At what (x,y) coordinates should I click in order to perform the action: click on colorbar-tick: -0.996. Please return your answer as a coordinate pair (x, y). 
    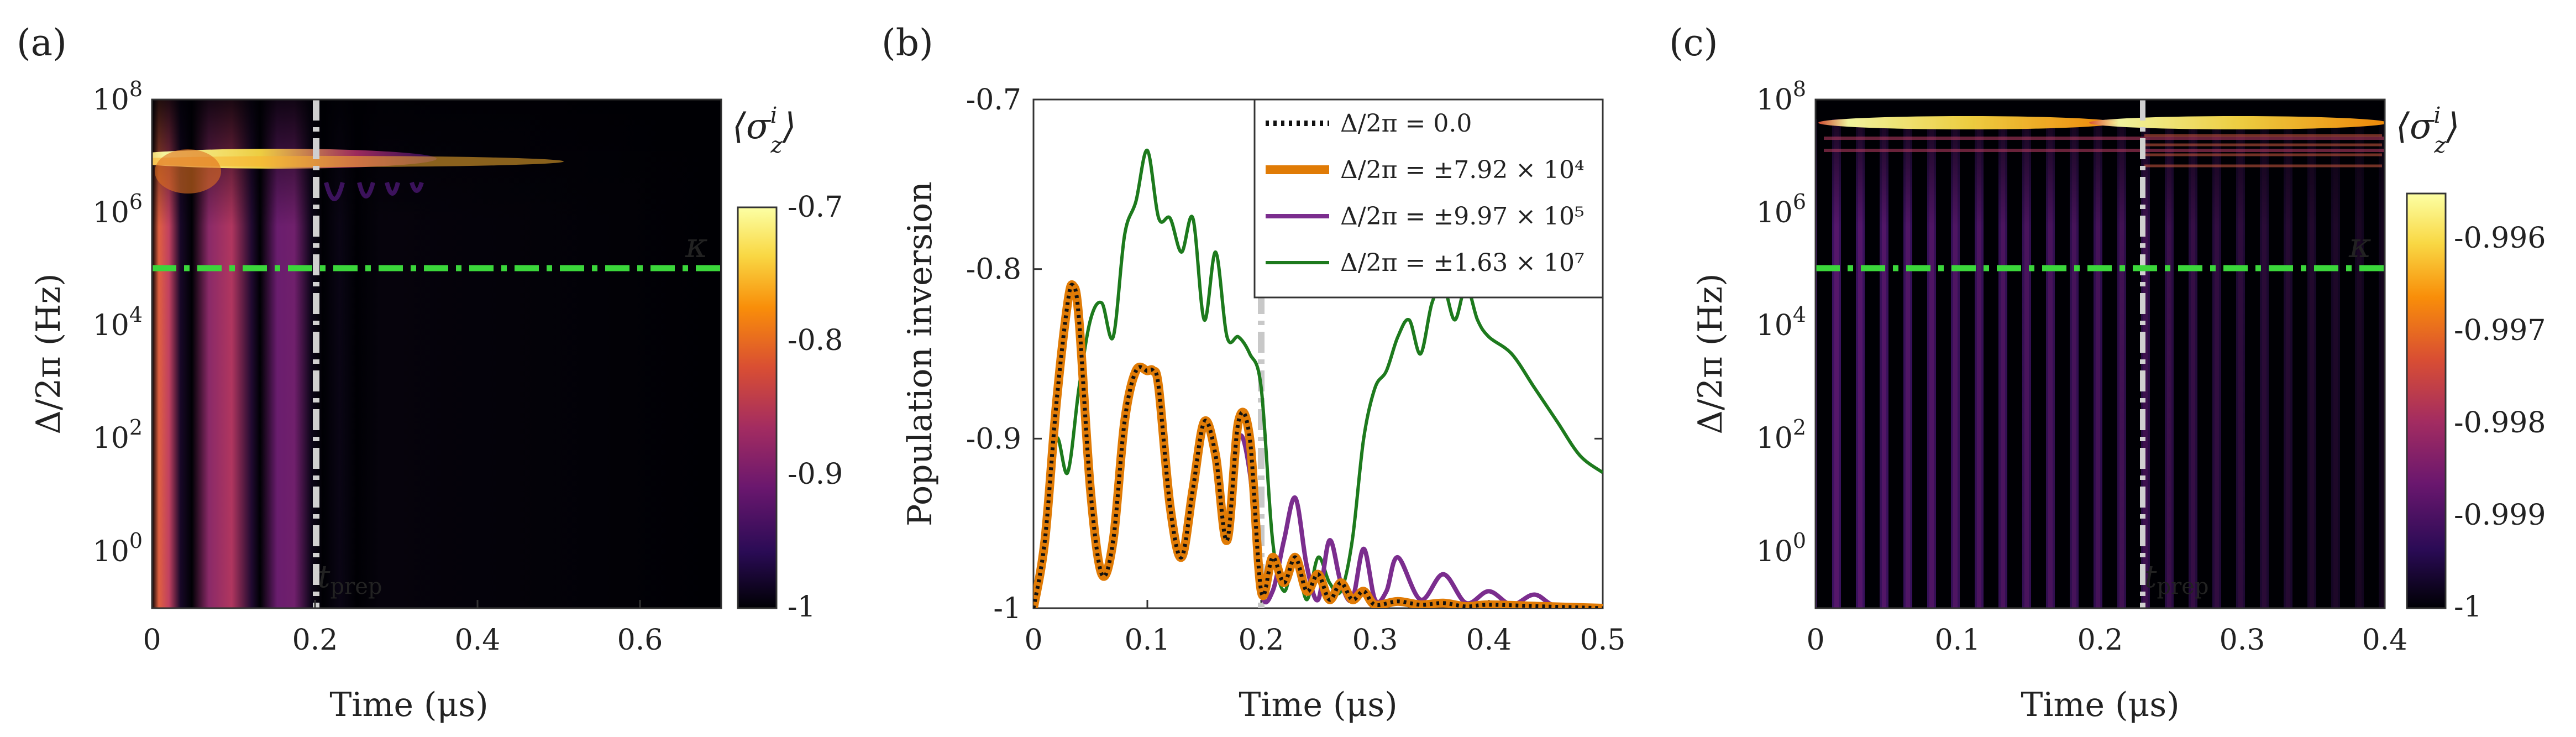
    Looking at the image, I should click on (2500, 239).